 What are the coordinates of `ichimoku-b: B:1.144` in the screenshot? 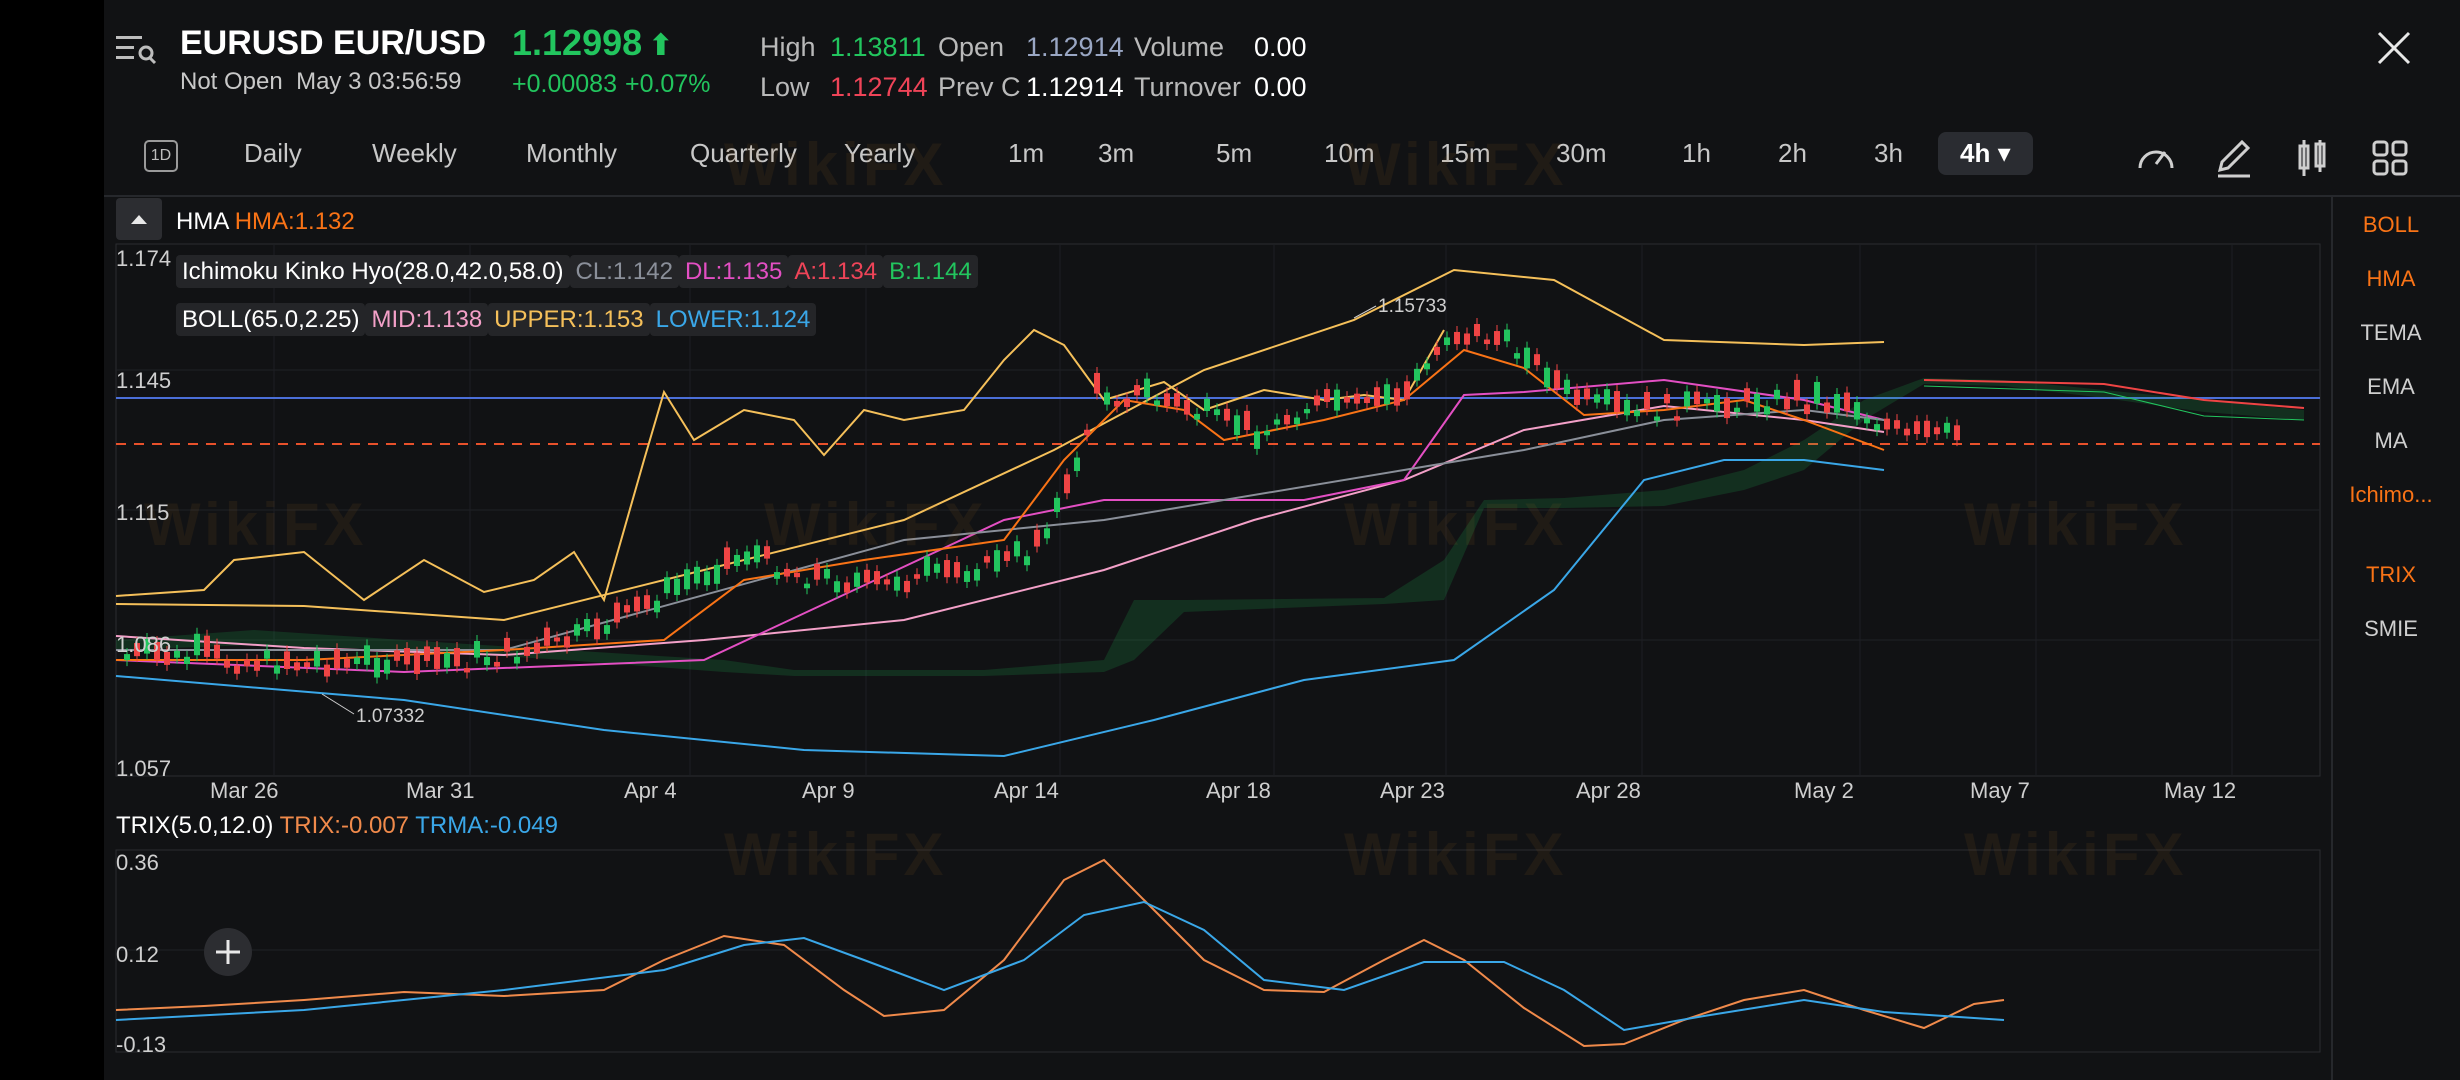 It's located at (930, 271).